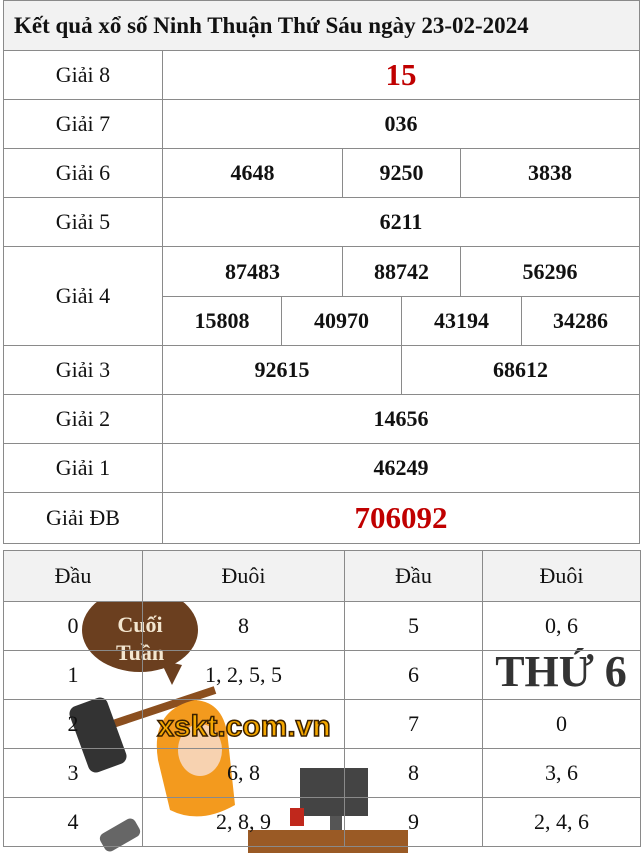  Describe the element at coordinates (561, 822) in the screenshot. I see `loto-tail-cell: 2, 4, 6` at that location.